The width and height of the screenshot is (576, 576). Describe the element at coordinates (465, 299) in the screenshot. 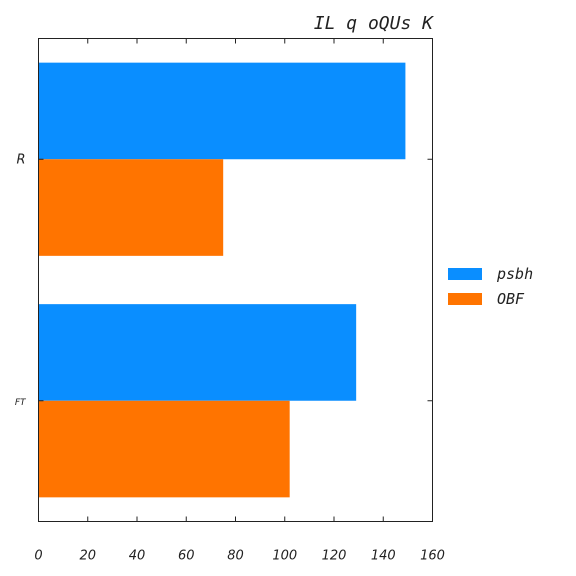

I see `legend-swatch-OBF` at that location.